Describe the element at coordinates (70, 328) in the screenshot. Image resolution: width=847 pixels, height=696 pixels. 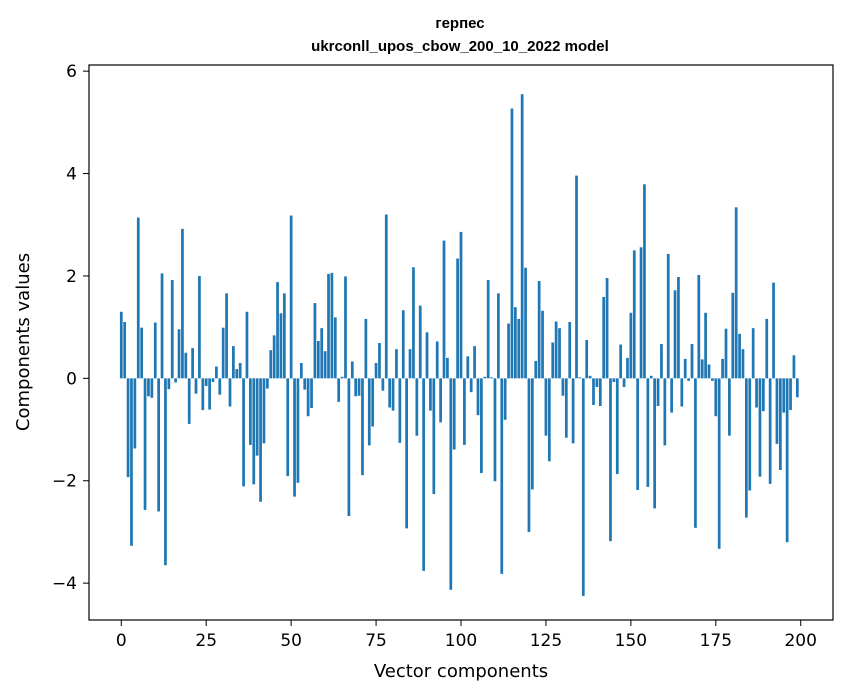
I see `y-axis-ticks: −4 −2 0 2 4 6` at that location.